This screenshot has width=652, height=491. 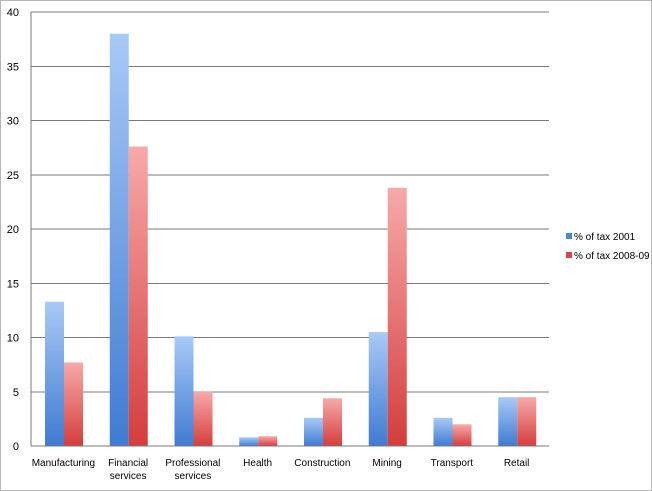 What do you see at coordinates (13, 122) in the screenshot?
I see `y-tick-label: 30` at bounding box center [13, 122].